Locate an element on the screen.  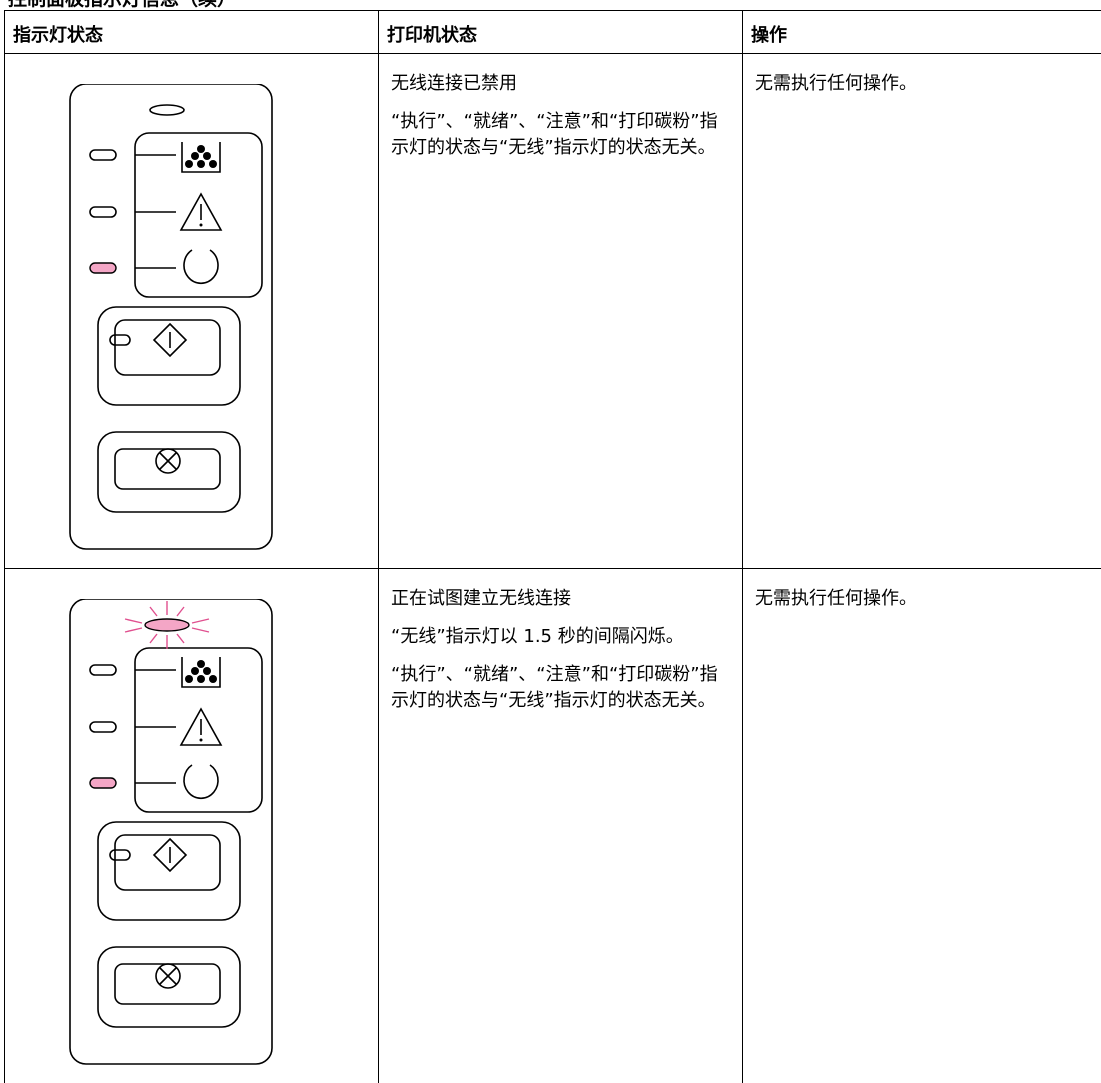
page-title: 控制面板指示灯信息（续） is located at coordinates (122, 5).